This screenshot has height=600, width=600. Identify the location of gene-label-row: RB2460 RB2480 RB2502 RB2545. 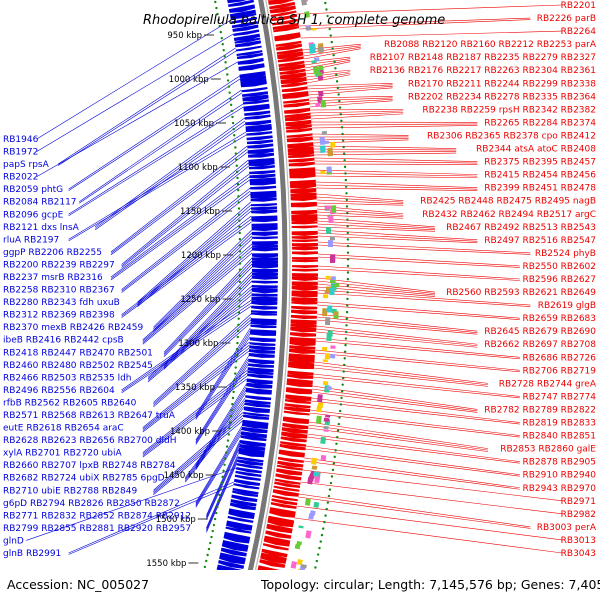
(78, 366).